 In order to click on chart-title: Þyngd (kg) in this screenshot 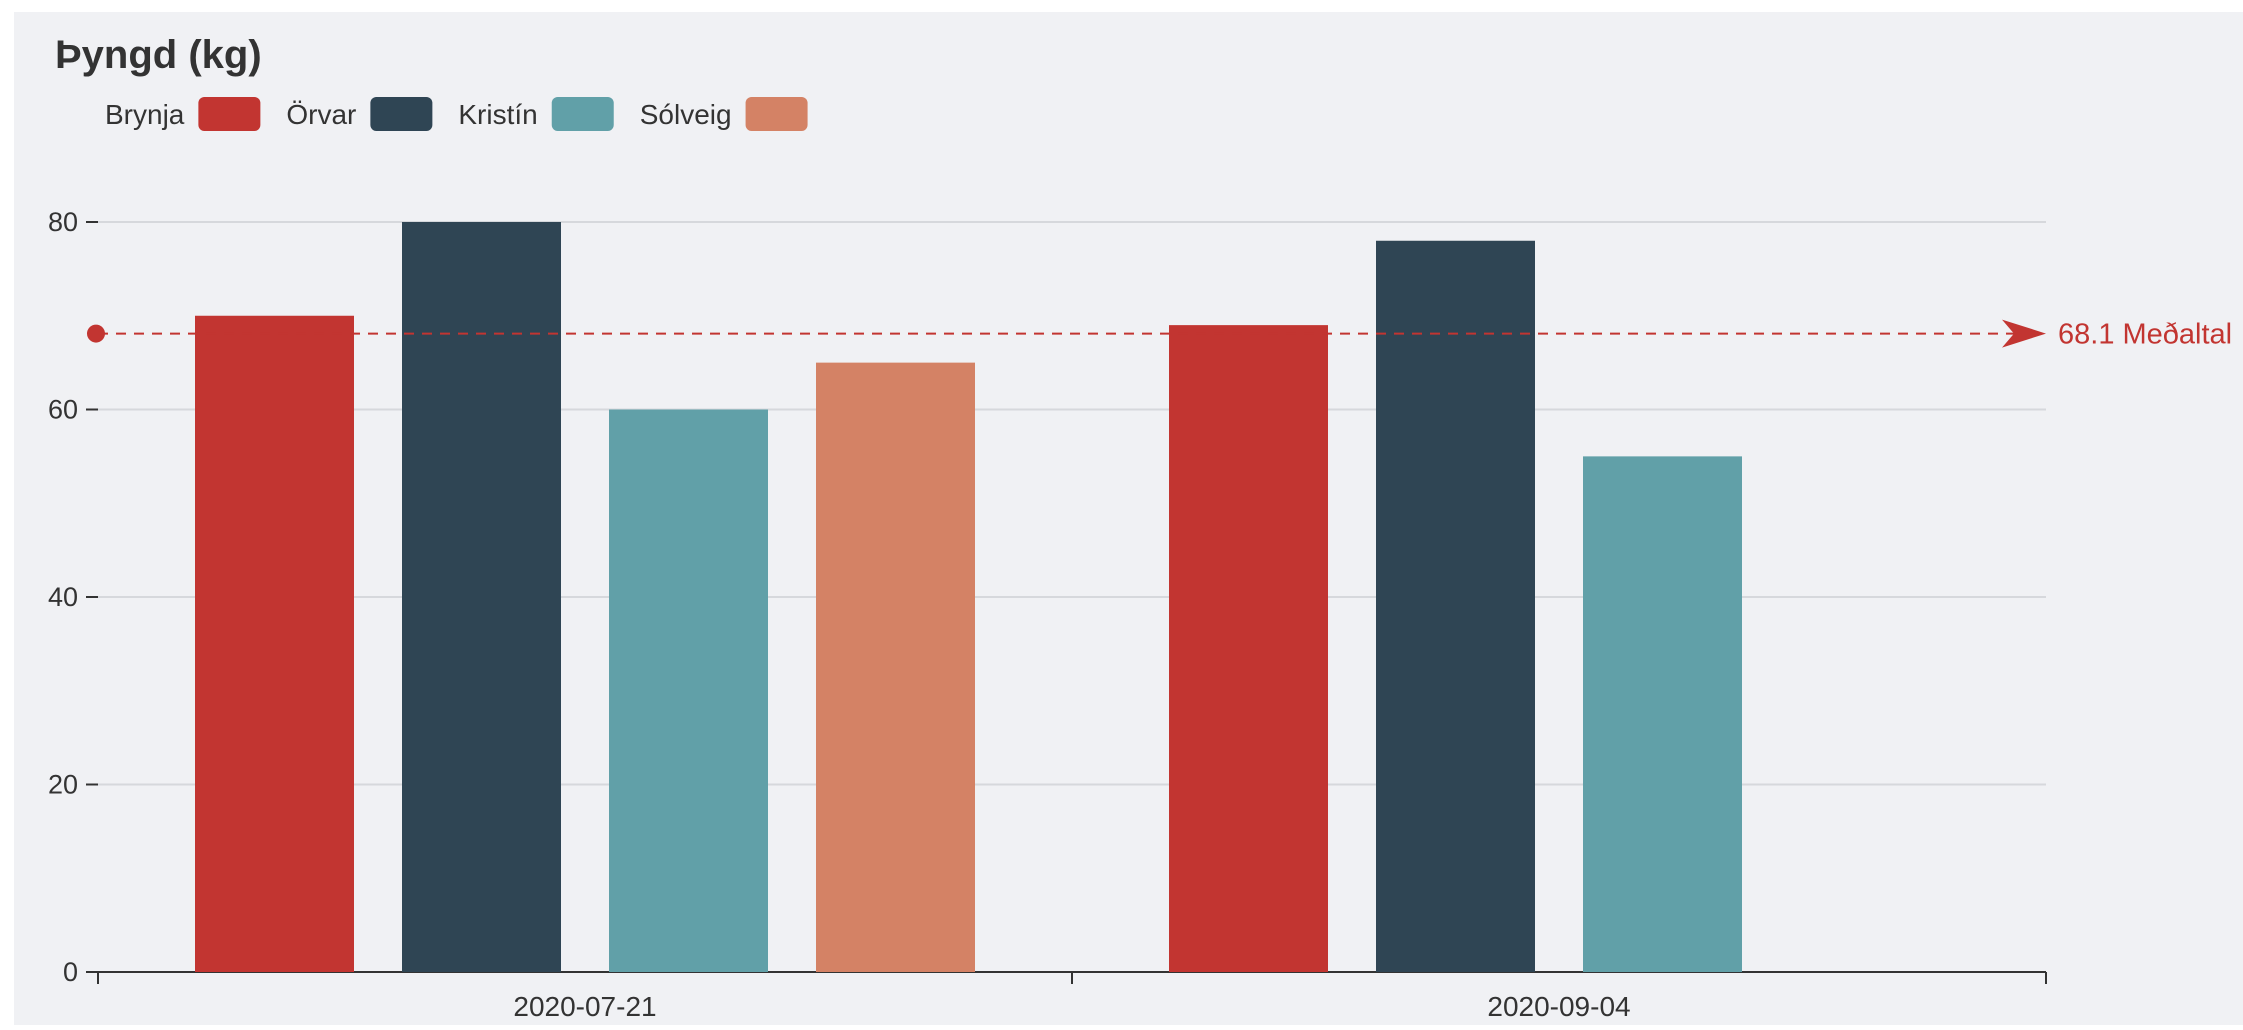, I will do `click(158, 55)`.